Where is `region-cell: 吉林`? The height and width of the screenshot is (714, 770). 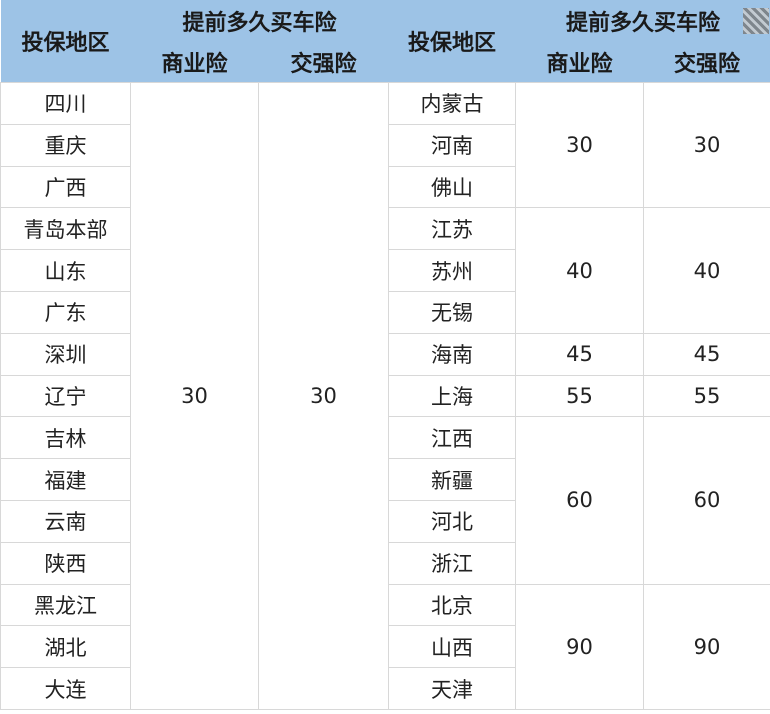
region-cell: 吉林 is located at coordinates (65, 438).